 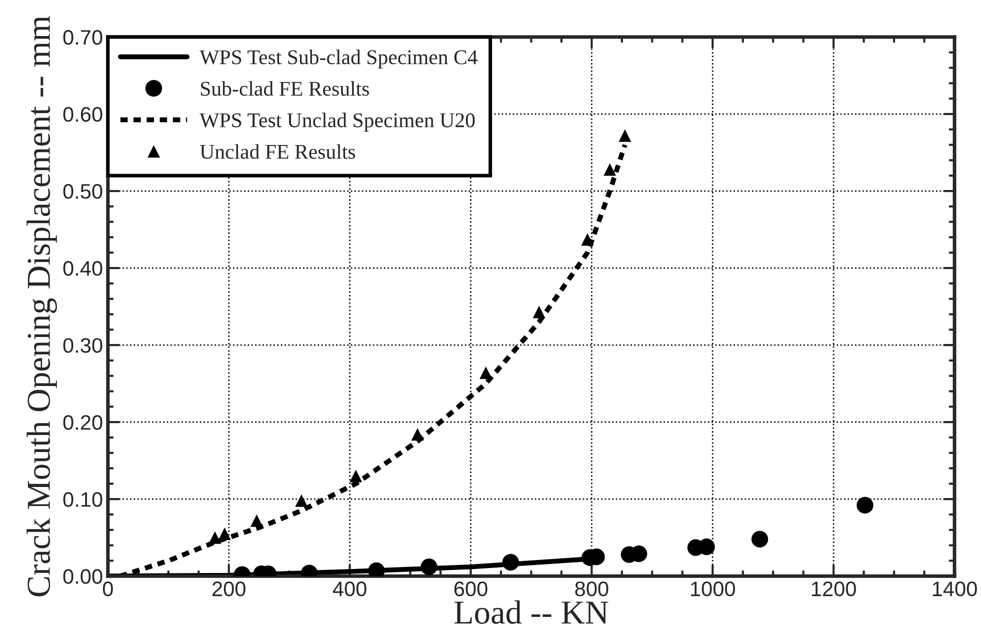 What do you see at coordinates (954, 589) in the screenshot?
I see `x-tick-label: 1400` at bounding box center [954, 589].